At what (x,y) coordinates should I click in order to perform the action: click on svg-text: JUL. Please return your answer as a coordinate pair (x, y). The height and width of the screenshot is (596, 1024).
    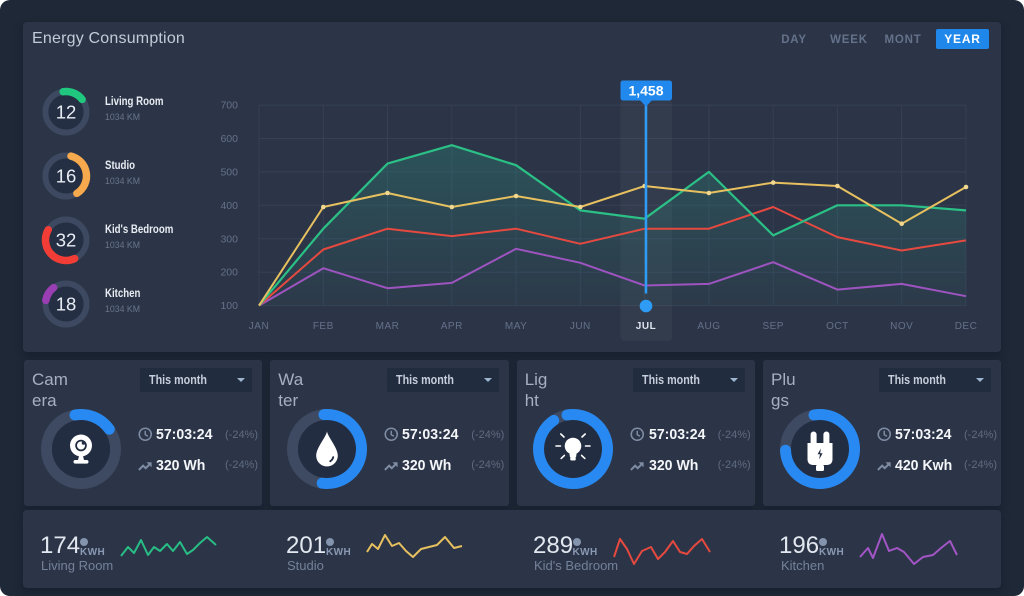
    Looking at the image, I should click on (646, 326).